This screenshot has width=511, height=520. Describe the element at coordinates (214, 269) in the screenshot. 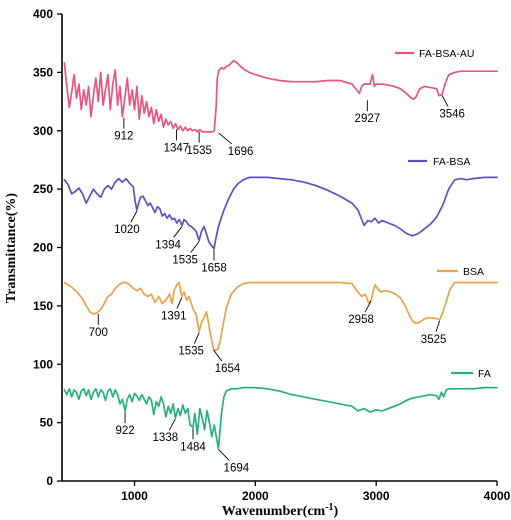

I see `peak-label-1658: 1658` at that location.